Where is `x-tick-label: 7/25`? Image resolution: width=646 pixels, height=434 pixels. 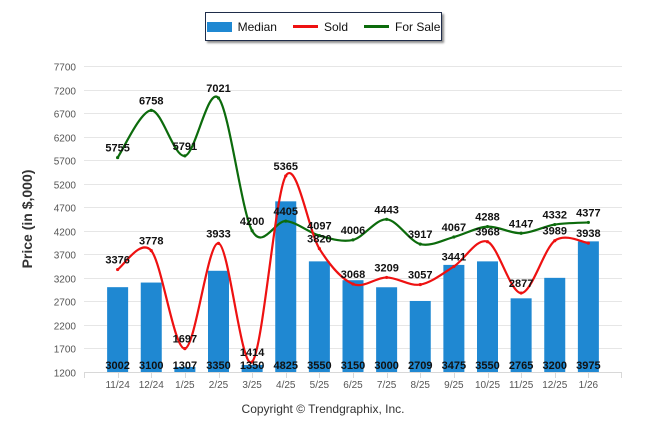
x-tick-label: 7/25 is located at coordinates (387, 385).